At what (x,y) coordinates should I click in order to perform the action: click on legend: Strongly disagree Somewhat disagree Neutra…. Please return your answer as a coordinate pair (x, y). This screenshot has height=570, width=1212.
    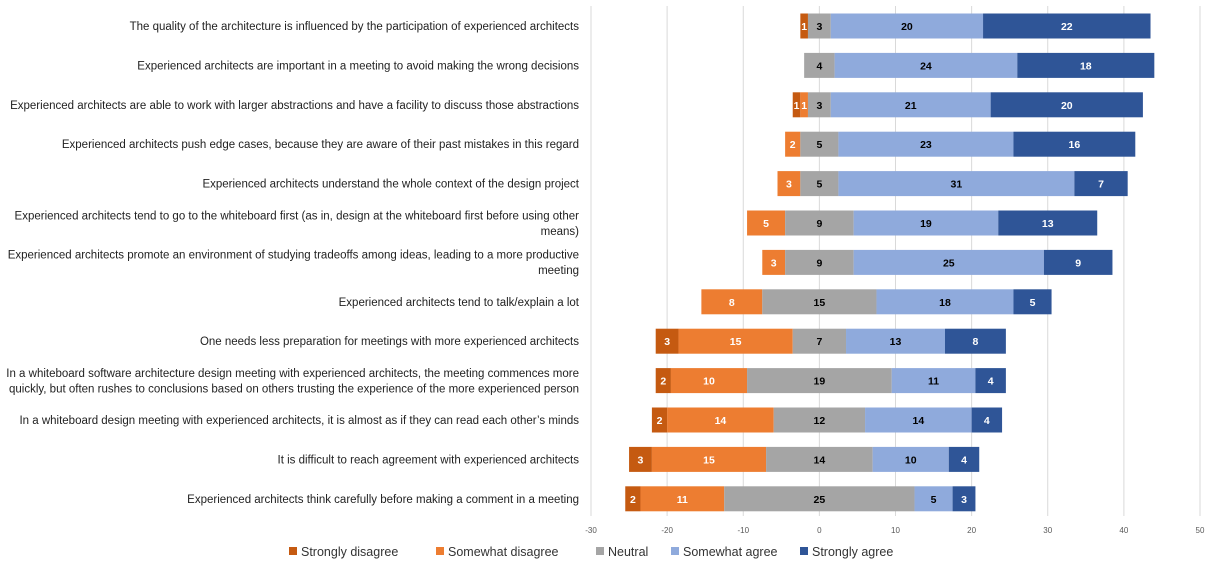
    Looking at the image, I should click on (591, 552).